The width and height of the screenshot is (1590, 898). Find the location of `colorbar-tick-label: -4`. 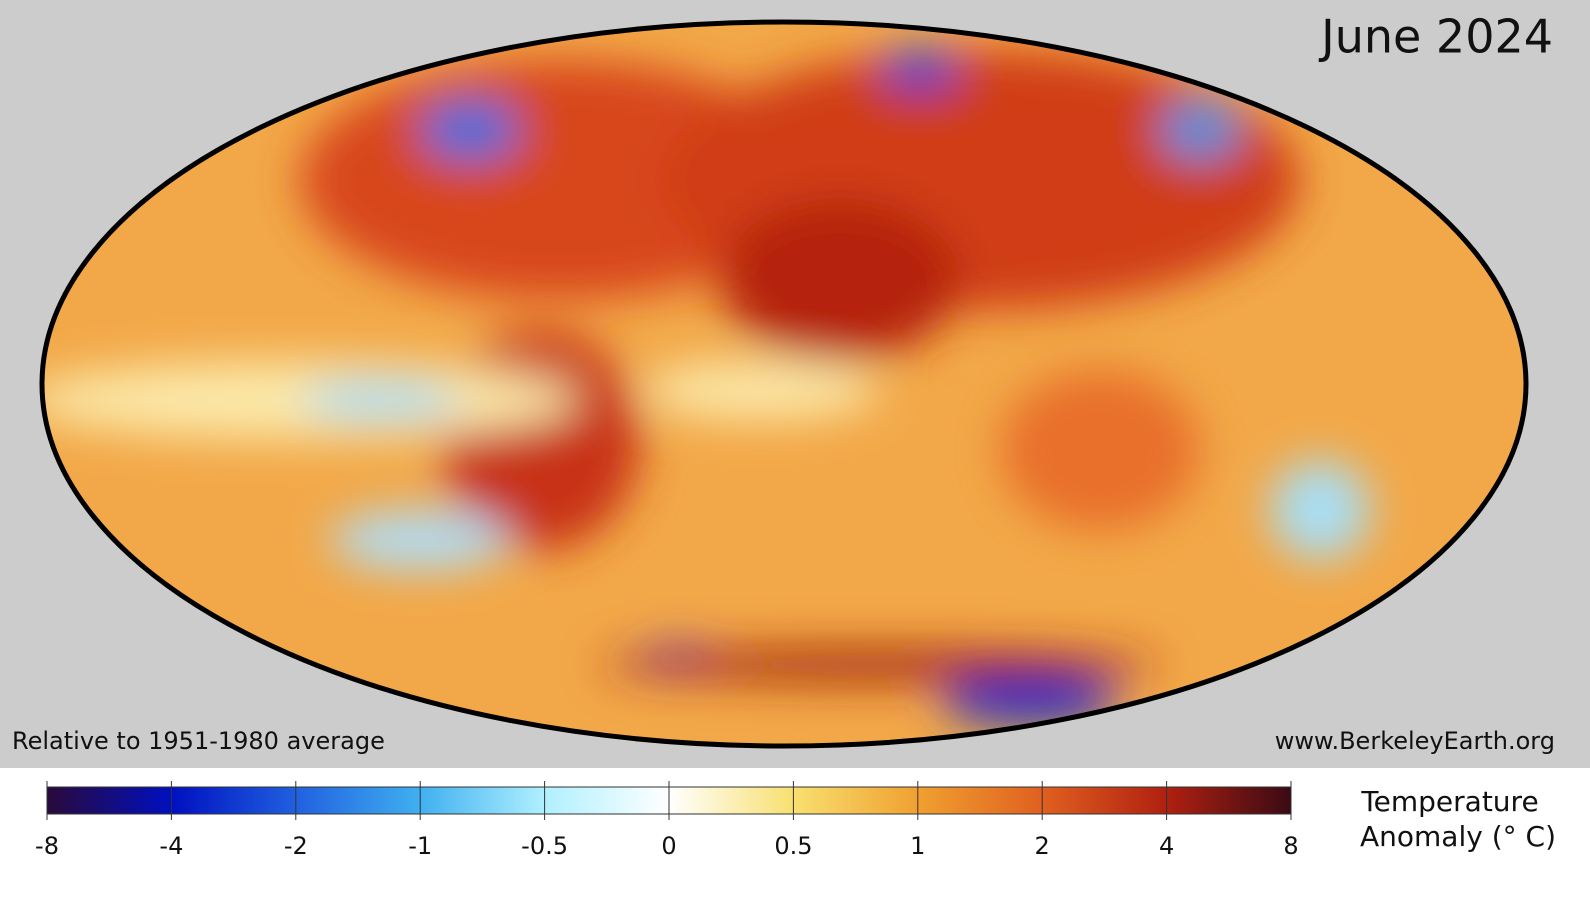

colorbar-tick-label: -4 is located at coordinates (171, 846).